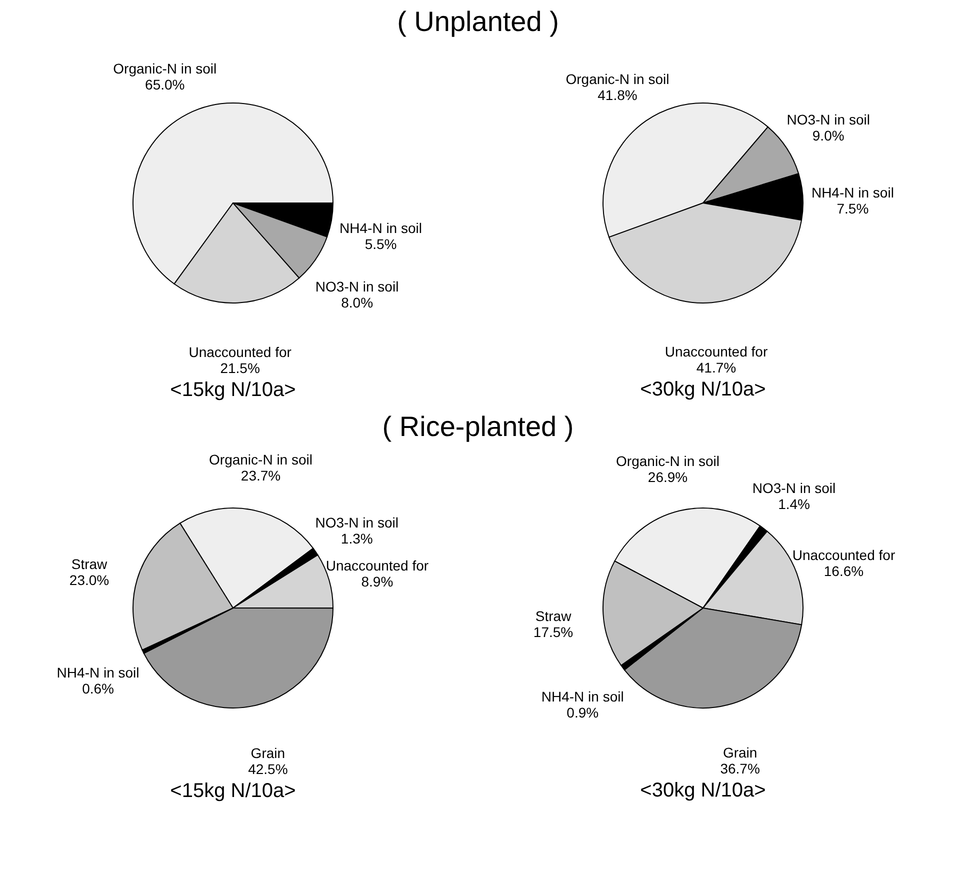  I want to click on data-label: 41.8%, so click(618, 94).